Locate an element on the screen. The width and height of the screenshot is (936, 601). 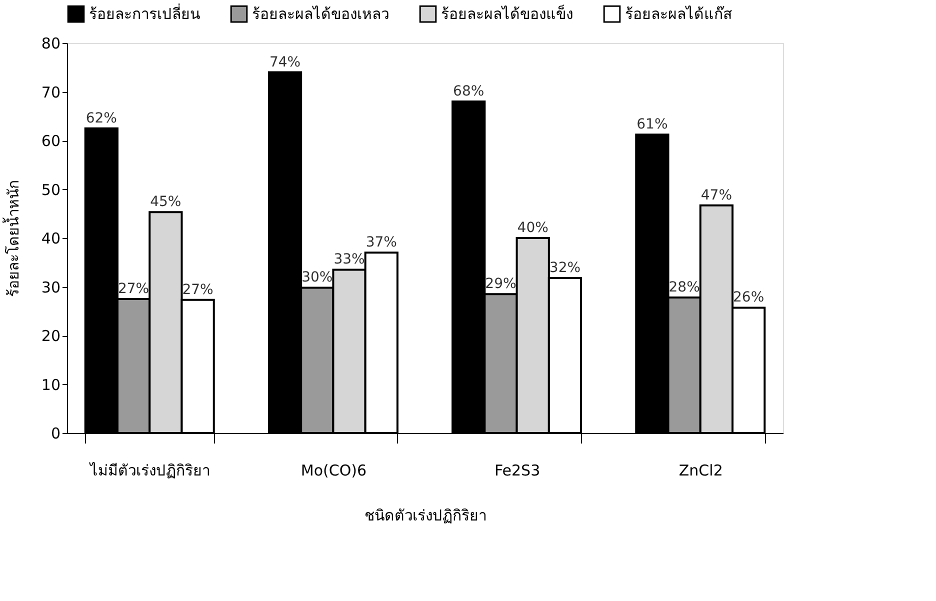
data-label: 61% is located at coordinates (652, 124).